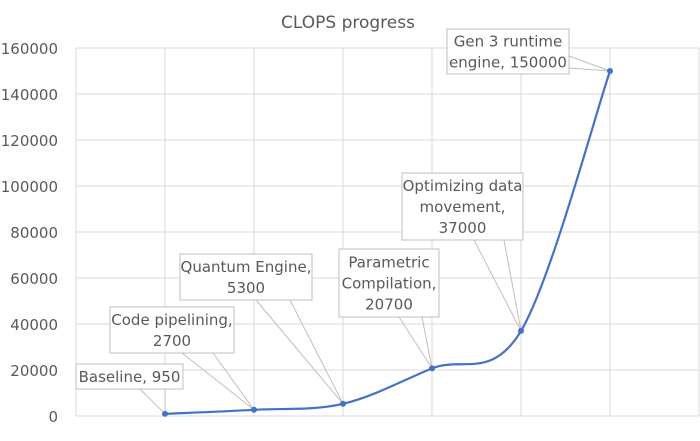 The width and height of the screenshot is (700, 441). Describe the element at coordinates (172, 341) in the screenshot. I see `data-label: 2700` at that location.